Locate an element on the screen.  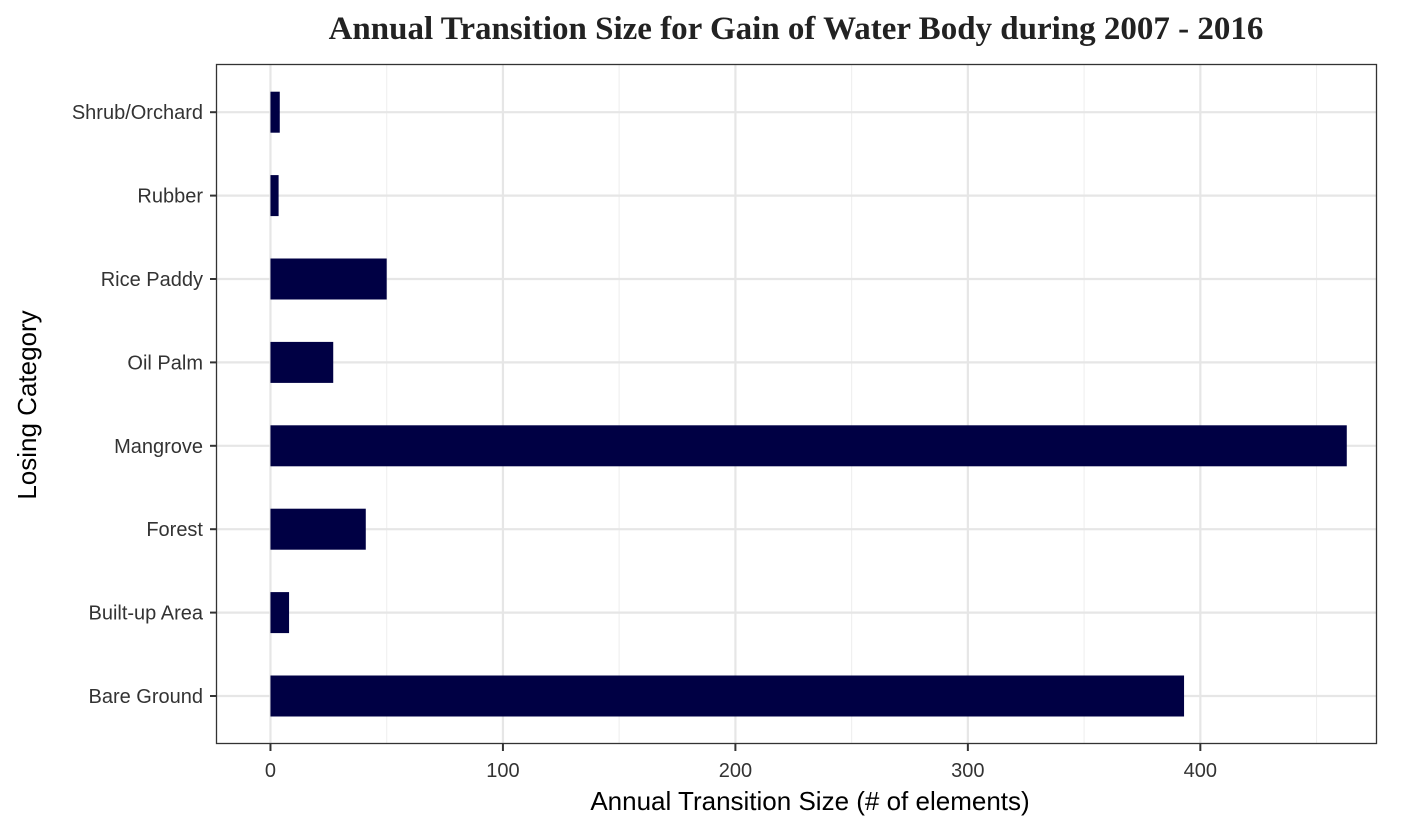
bar-forest is located at coordinates (318, 529).